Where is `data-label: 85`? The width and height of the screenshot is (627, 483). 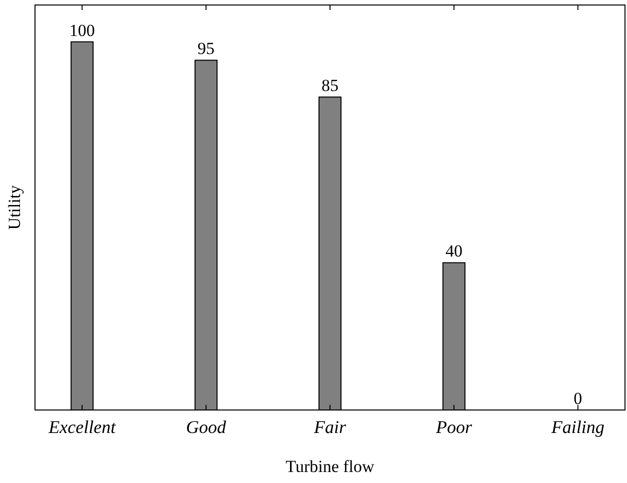 data-label: 85 is located at coordinates (330, 86).